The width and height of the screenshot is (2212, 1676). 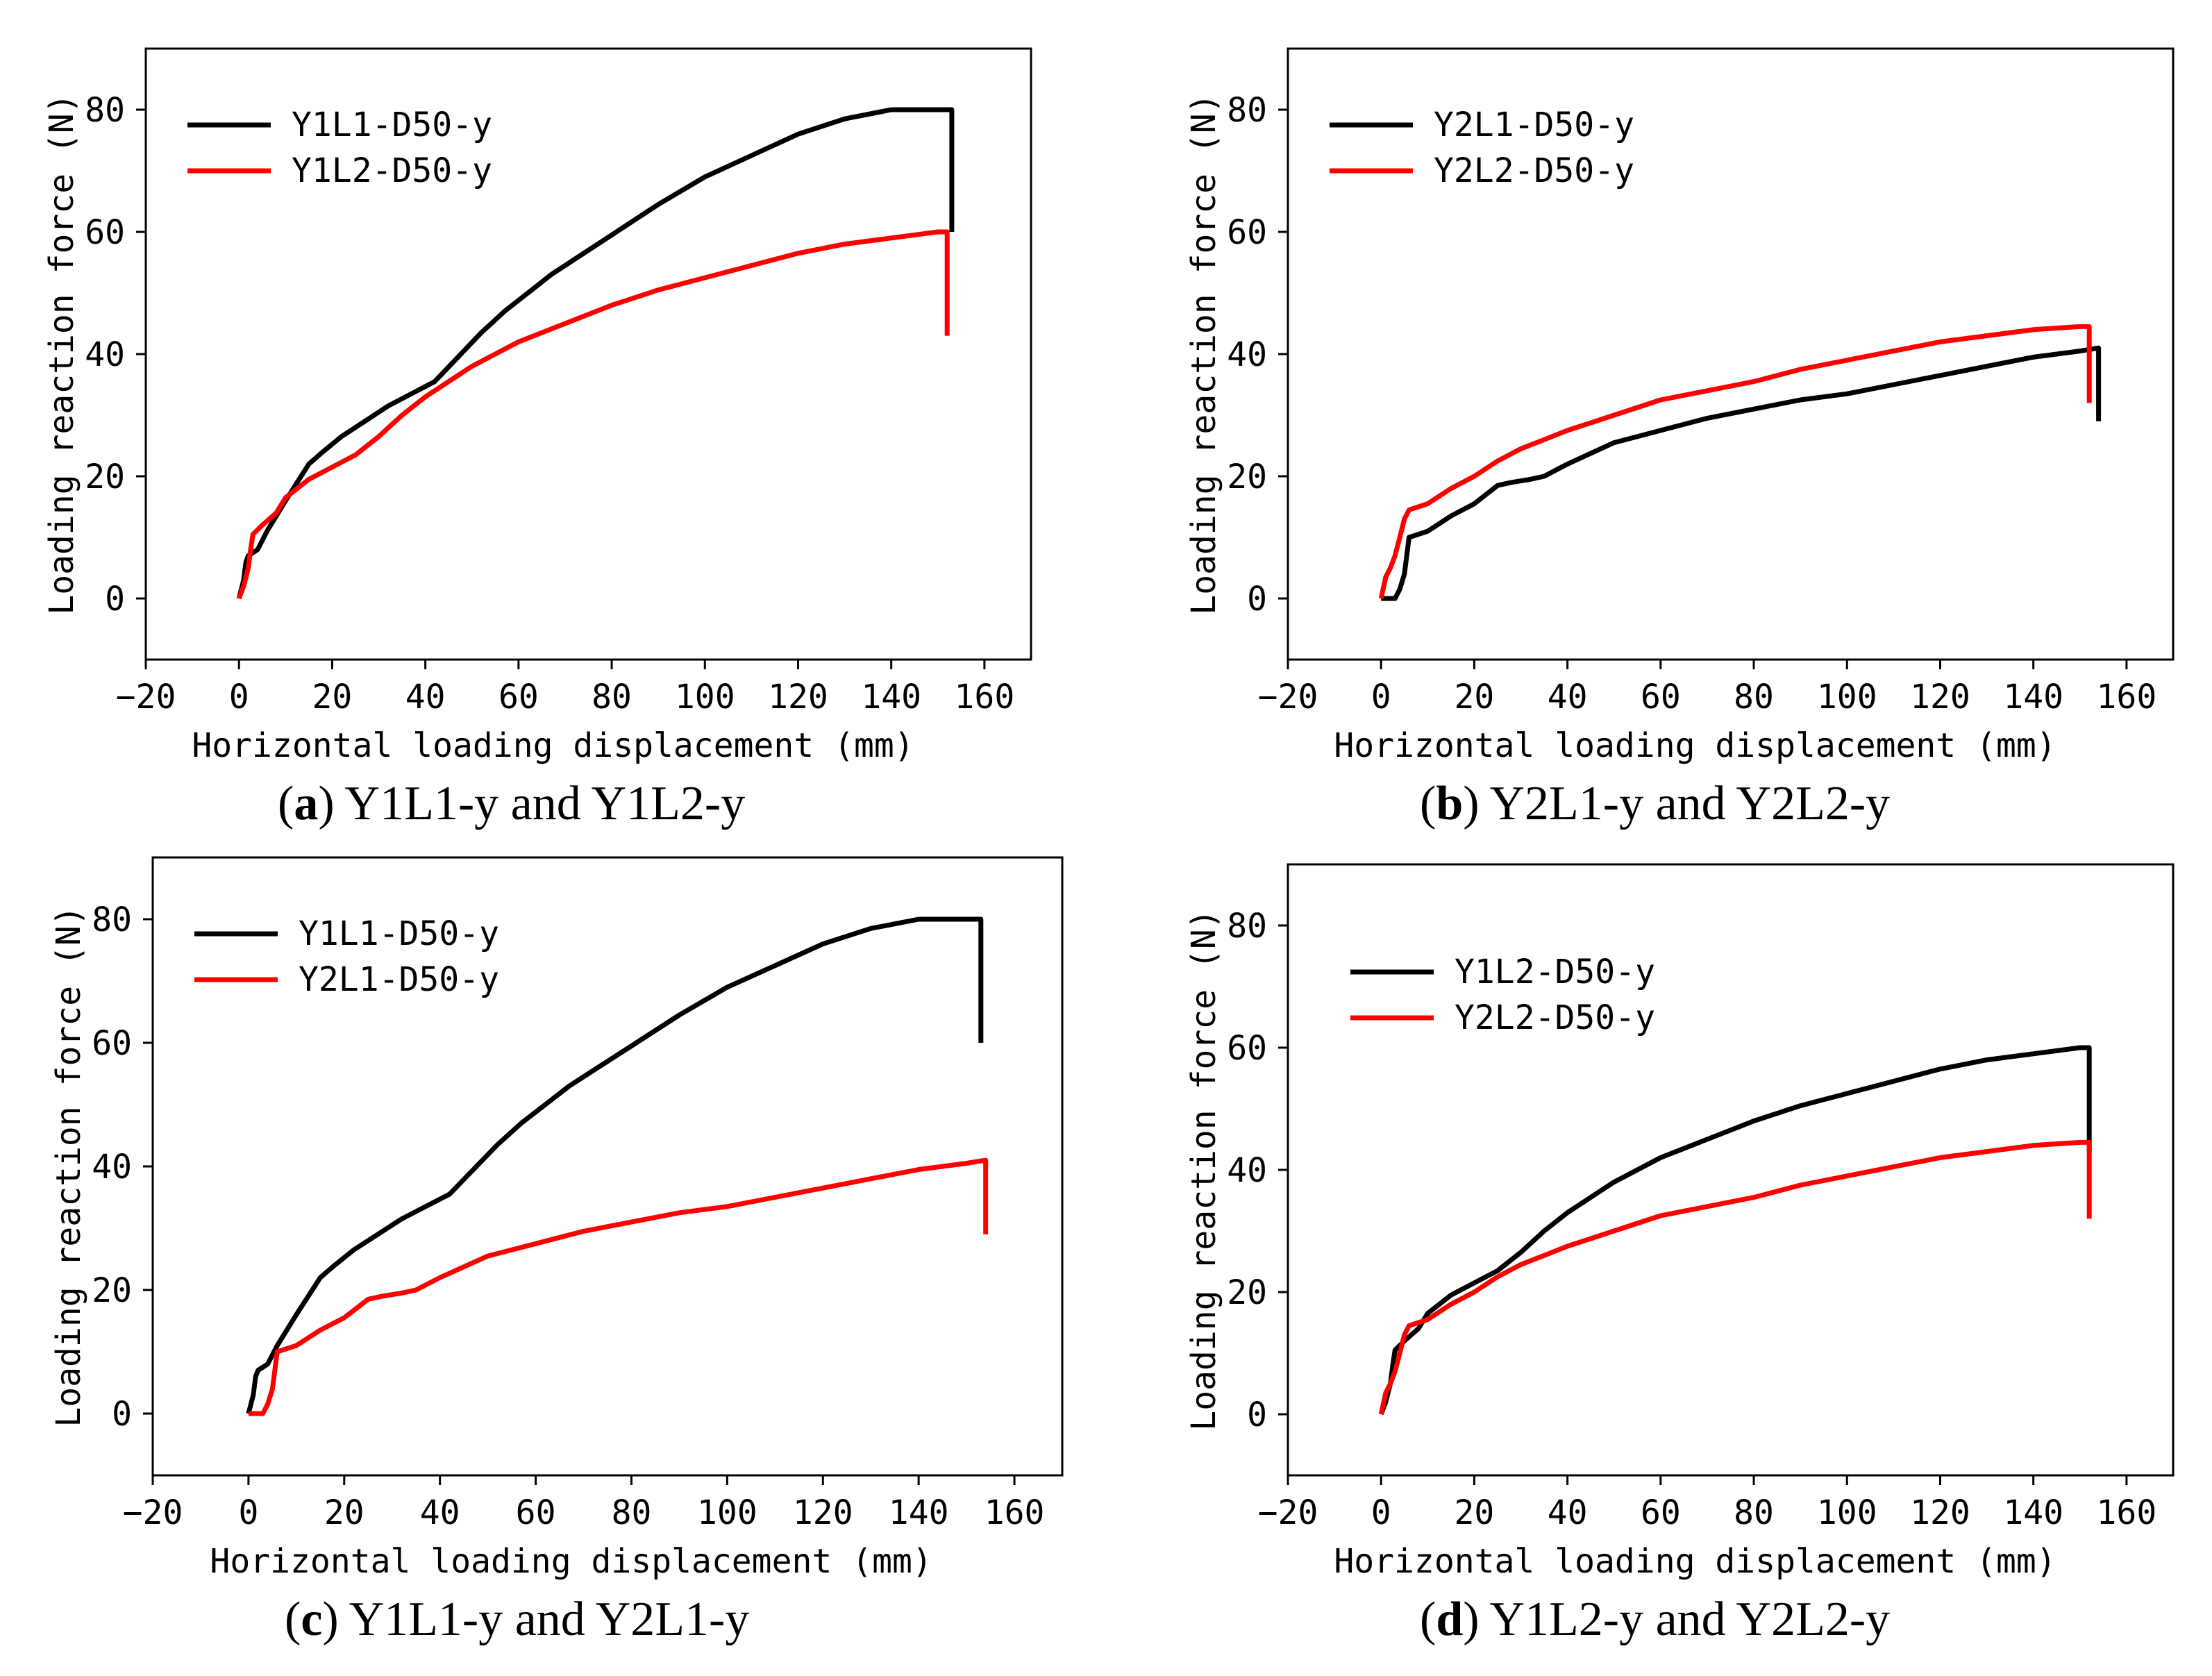 I want to click on panel-caption: (d) Y1L2-y and Y2L2-y, so click(x=1655, y=1620).